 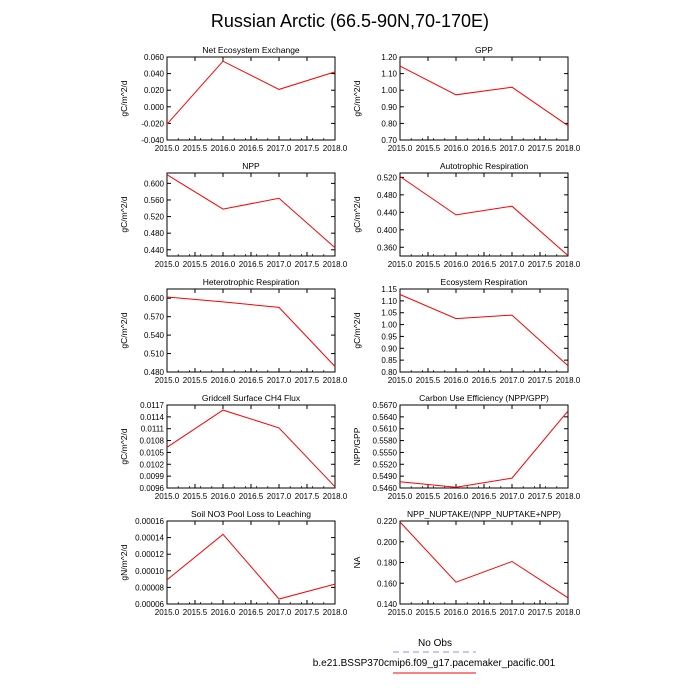 I want to click on y-tick-label: 0.600, so click(x=154, y=183).